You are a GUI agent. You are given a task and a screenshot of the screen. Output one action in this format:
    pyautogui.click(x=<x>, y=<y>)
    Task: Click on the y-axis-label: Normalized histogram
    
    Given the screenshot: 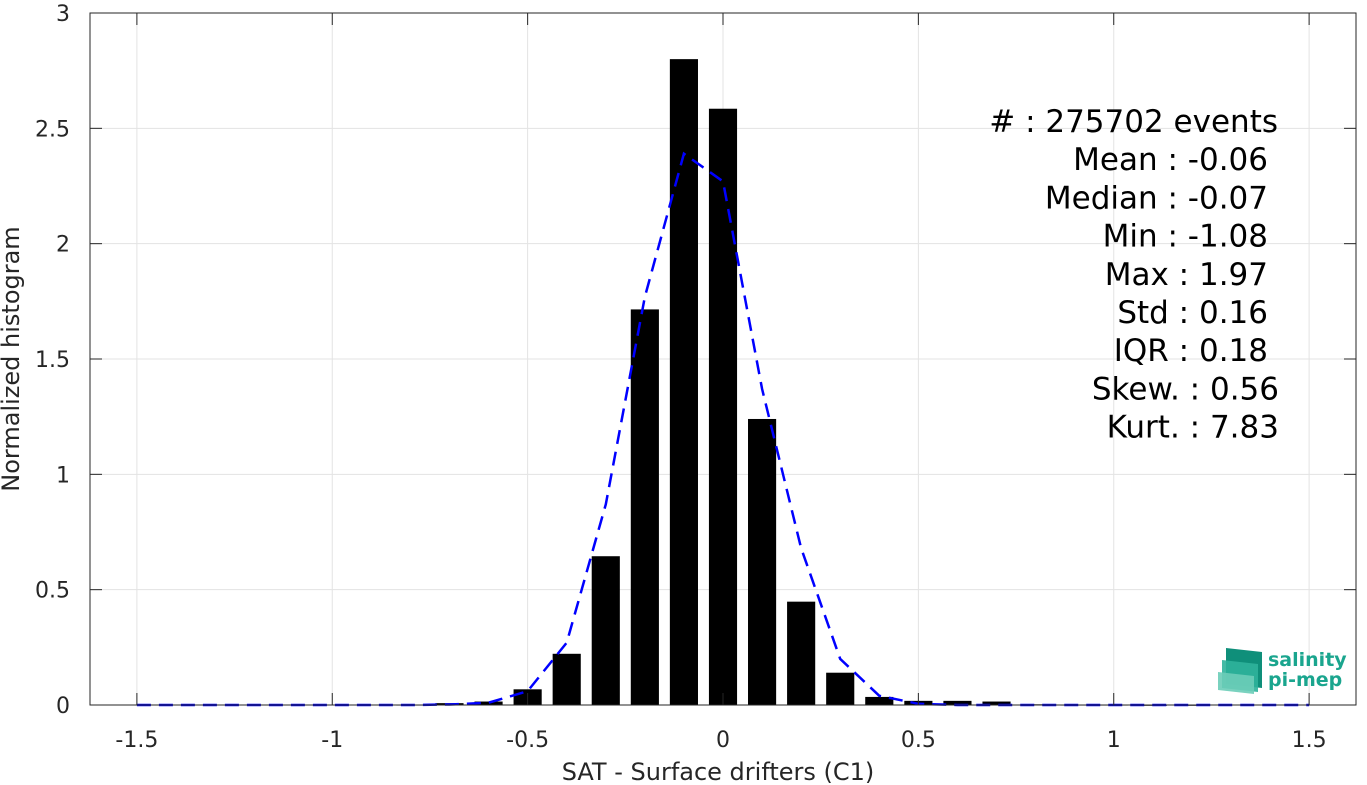 What is the action you would take?
    pyautogui.click(x=12, y=358)
    